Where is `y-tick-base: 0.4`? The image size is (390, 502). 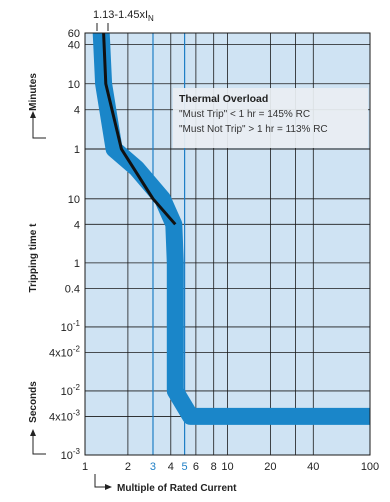 y-tick-base: 0.4 is located at coordinates (72, 289).